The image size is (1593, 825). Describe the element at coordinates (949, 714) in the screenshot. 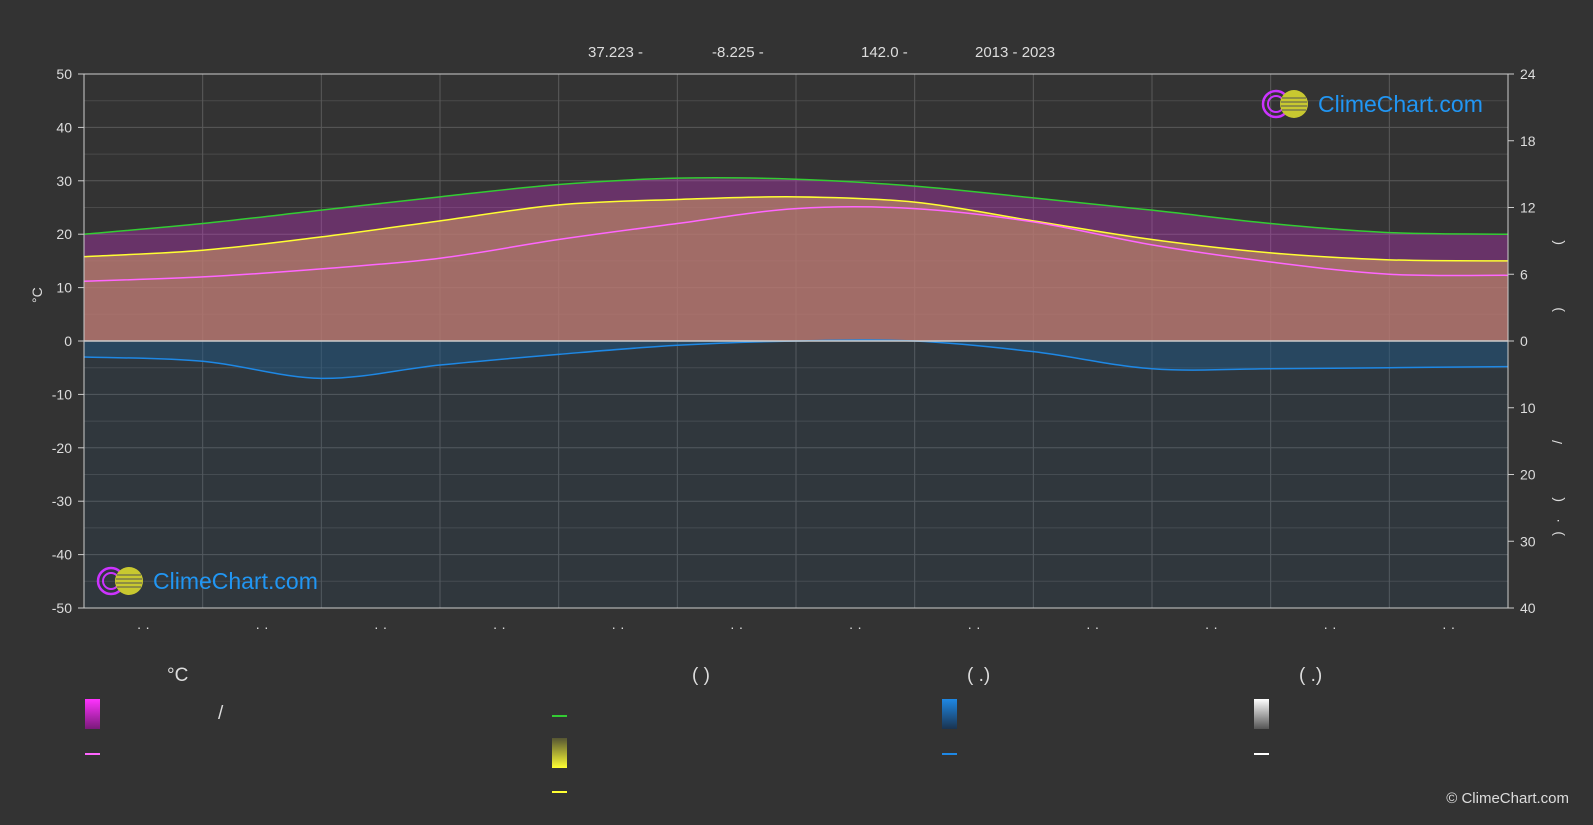

I see `legend-rain-range-swatch` at that location.